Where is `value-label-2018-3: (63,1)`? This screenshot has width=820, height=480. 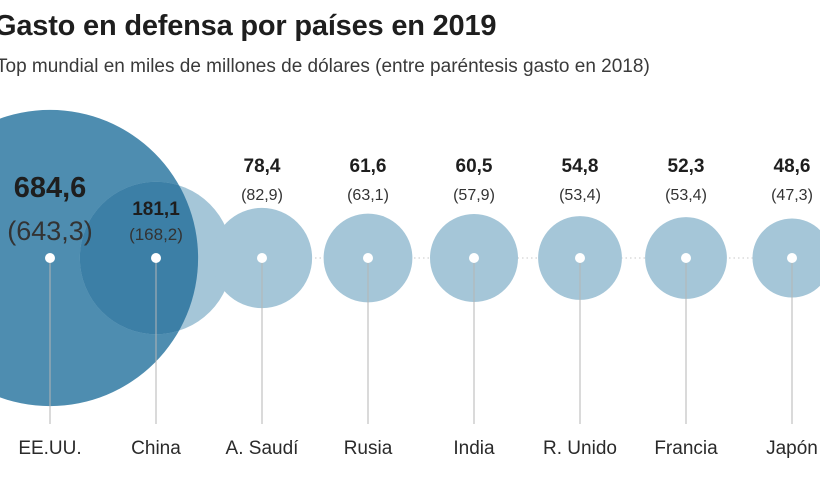 value-label-2018-3: (63,1) is located at coordinates (368, 195).